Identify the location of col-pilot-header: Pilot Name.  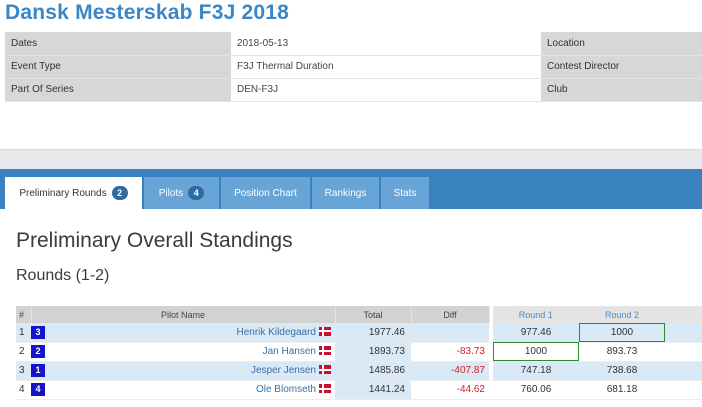
(183, 314).